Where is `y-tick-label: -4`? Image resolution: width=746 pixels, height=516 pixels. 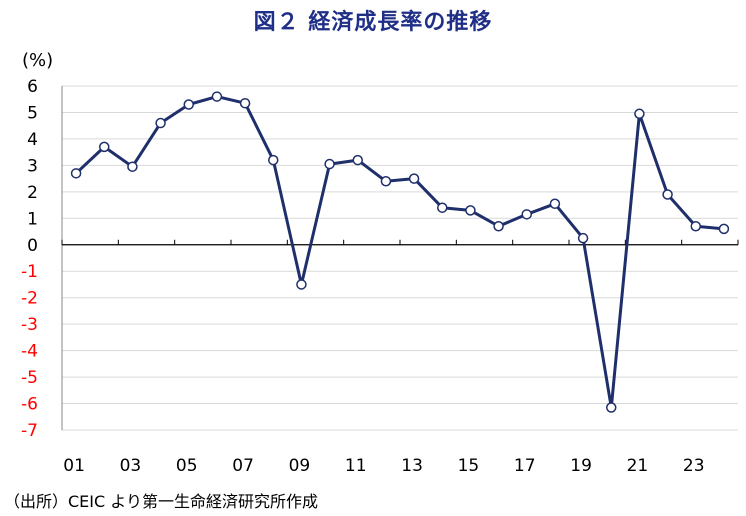
y-tick-label: -4 is located at coordinates (29, 352).